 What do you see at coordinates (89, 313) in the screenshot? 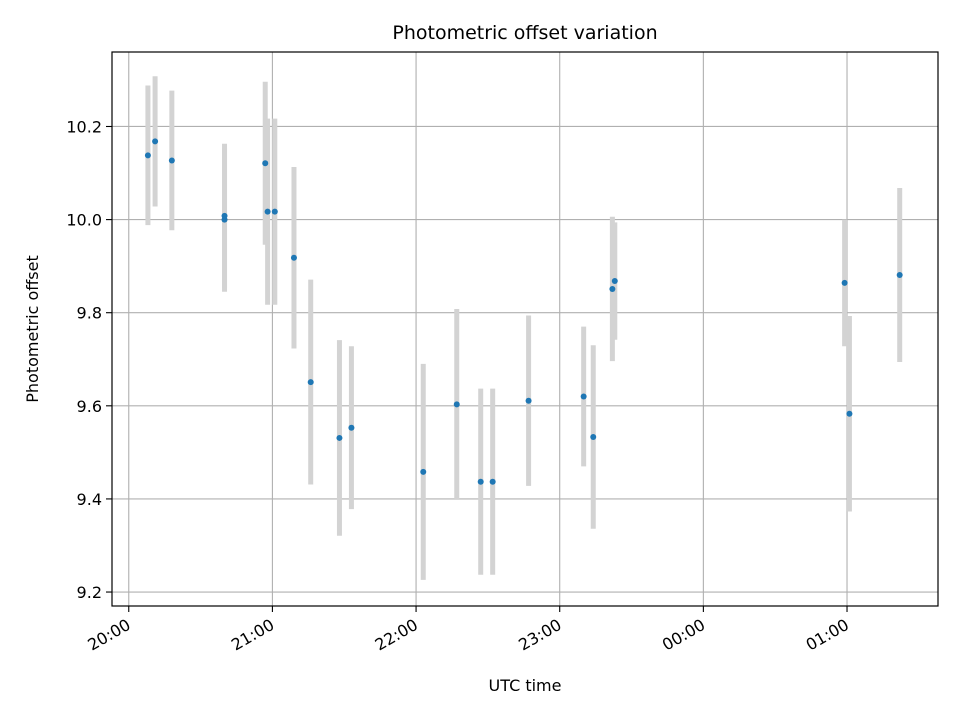
I see `y-tick-label: 9.8` at bounding box center [89, 313].